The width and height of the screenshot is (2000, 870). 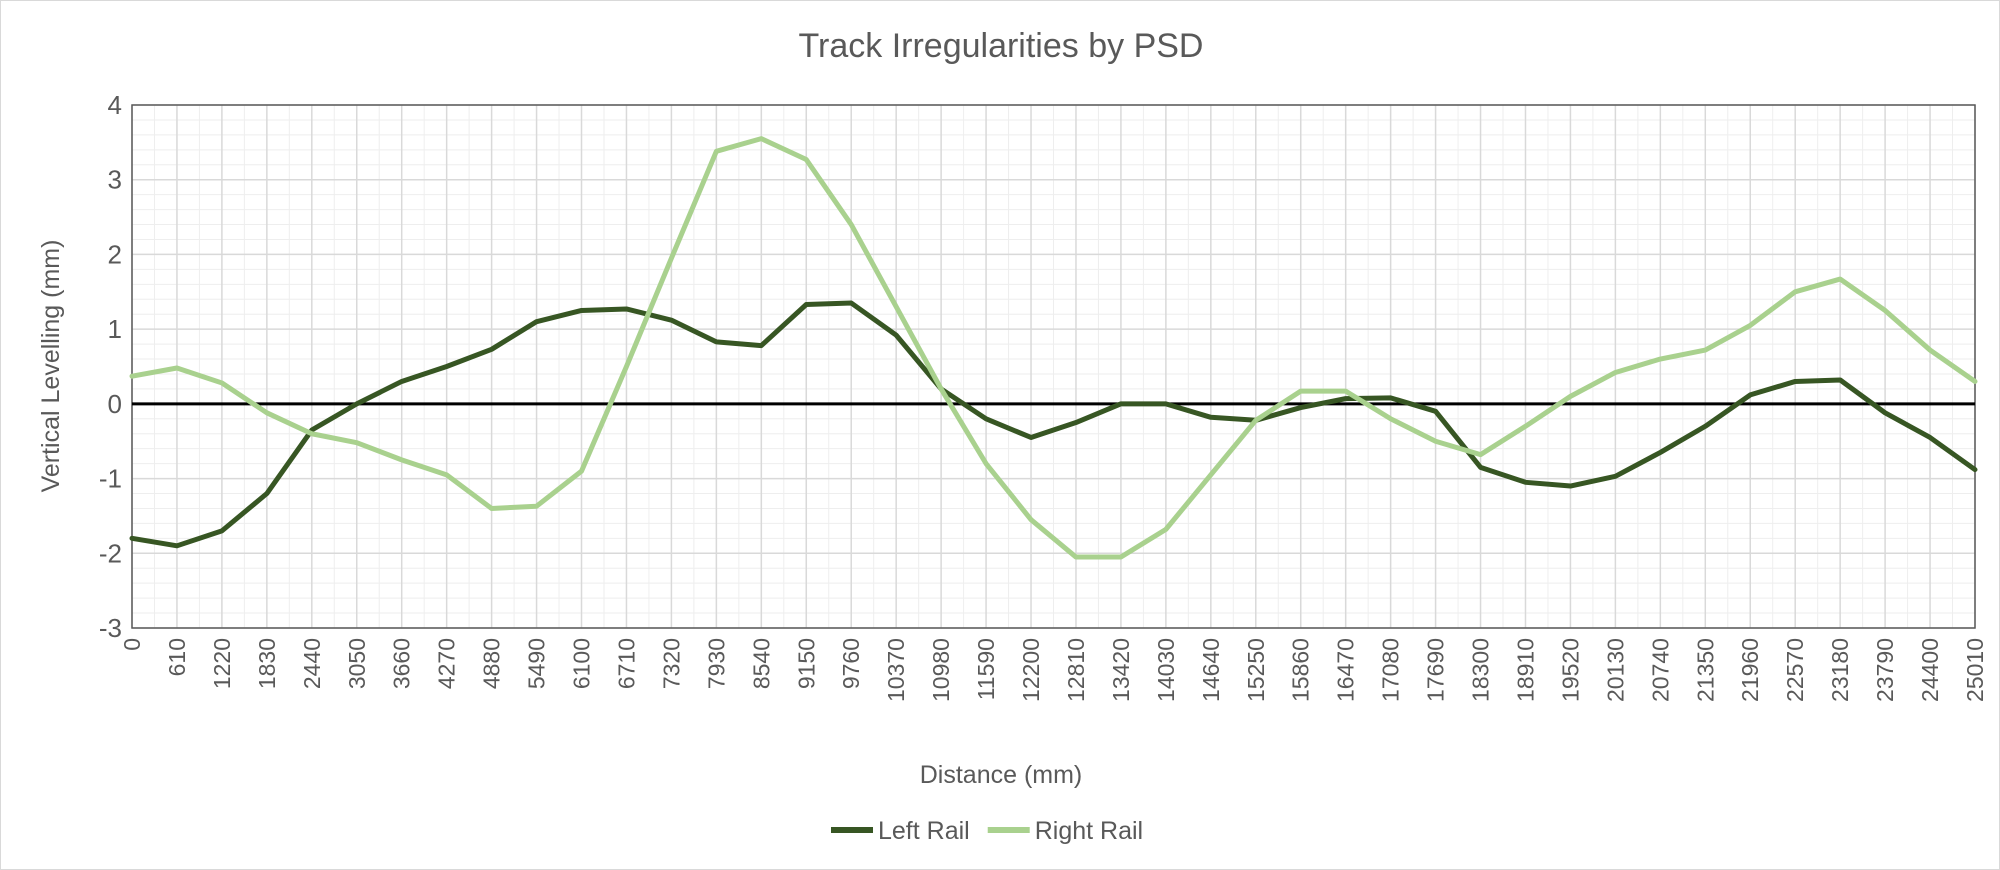 What do you see at coordinates (851, 663) in the screenshot?
I see `x-tick-label: 9760` at bounding box center [851, 663].